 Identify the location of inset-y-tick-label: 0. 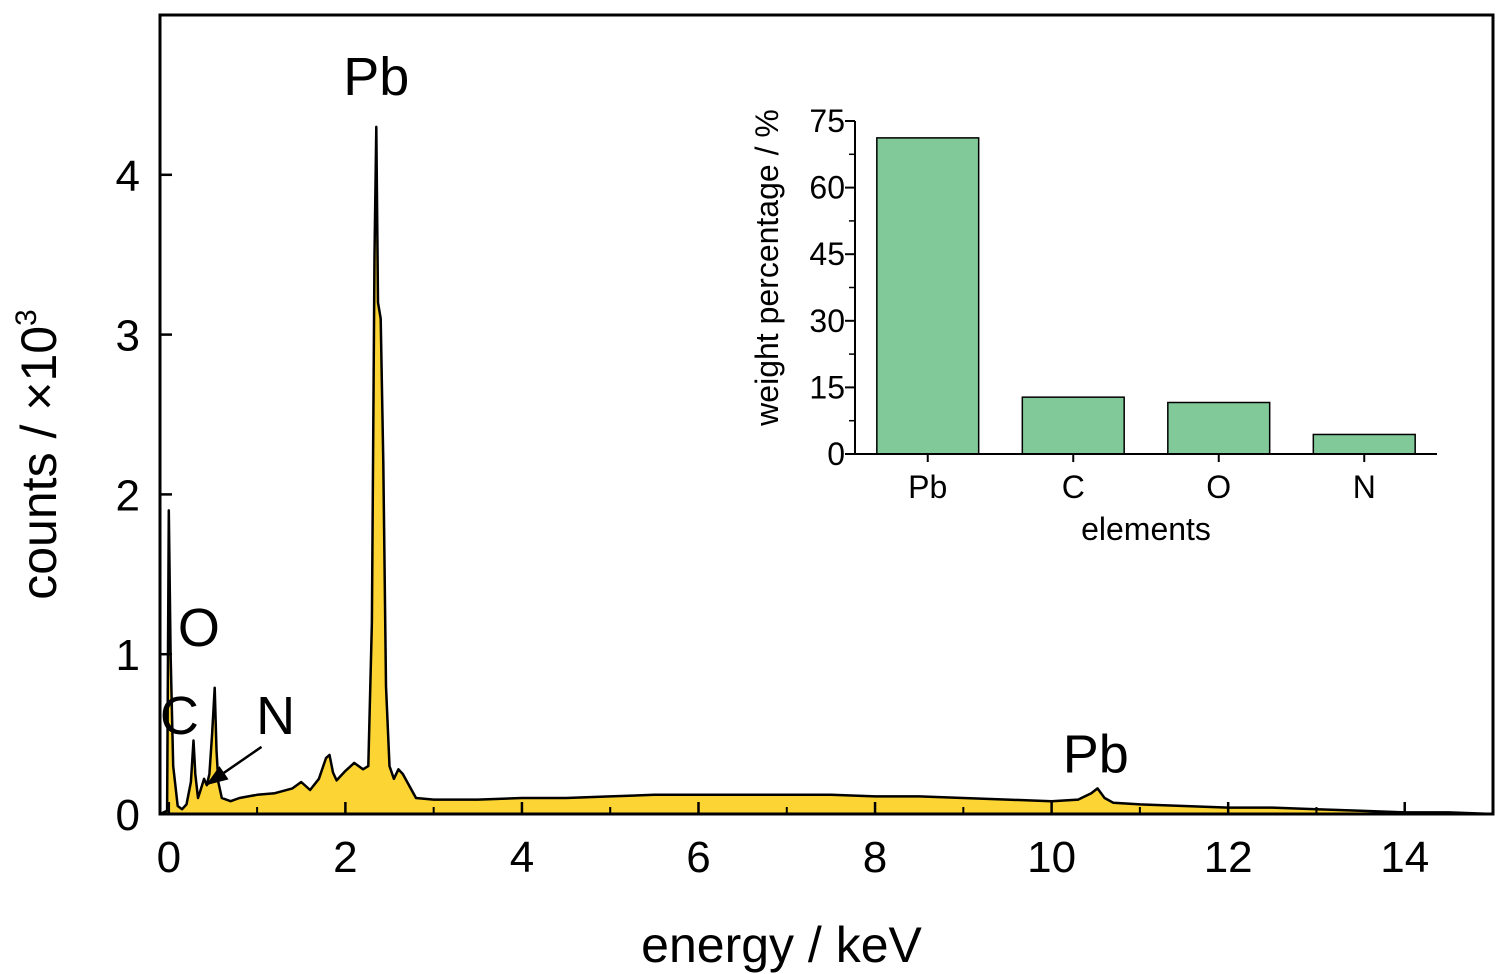
(836, 454).